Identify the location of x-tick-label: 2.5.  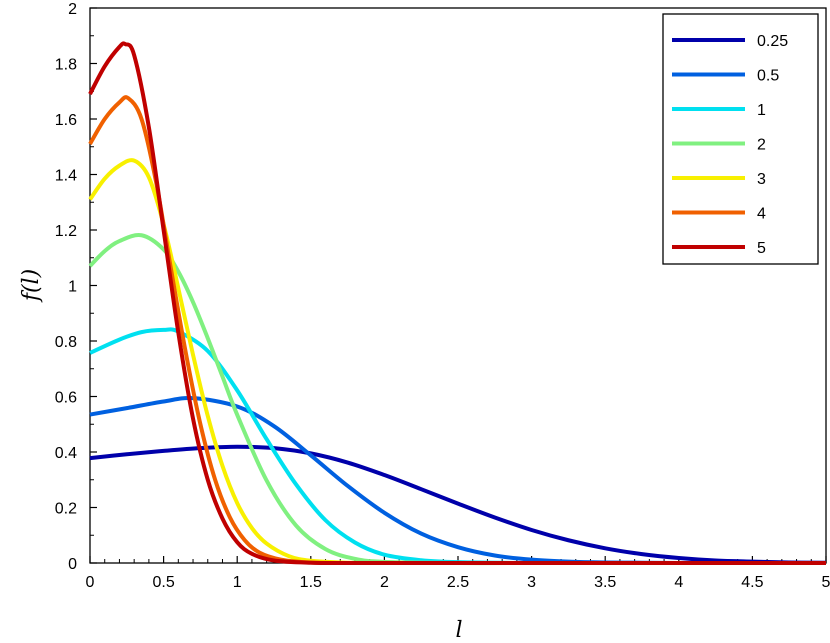
(458, 582).